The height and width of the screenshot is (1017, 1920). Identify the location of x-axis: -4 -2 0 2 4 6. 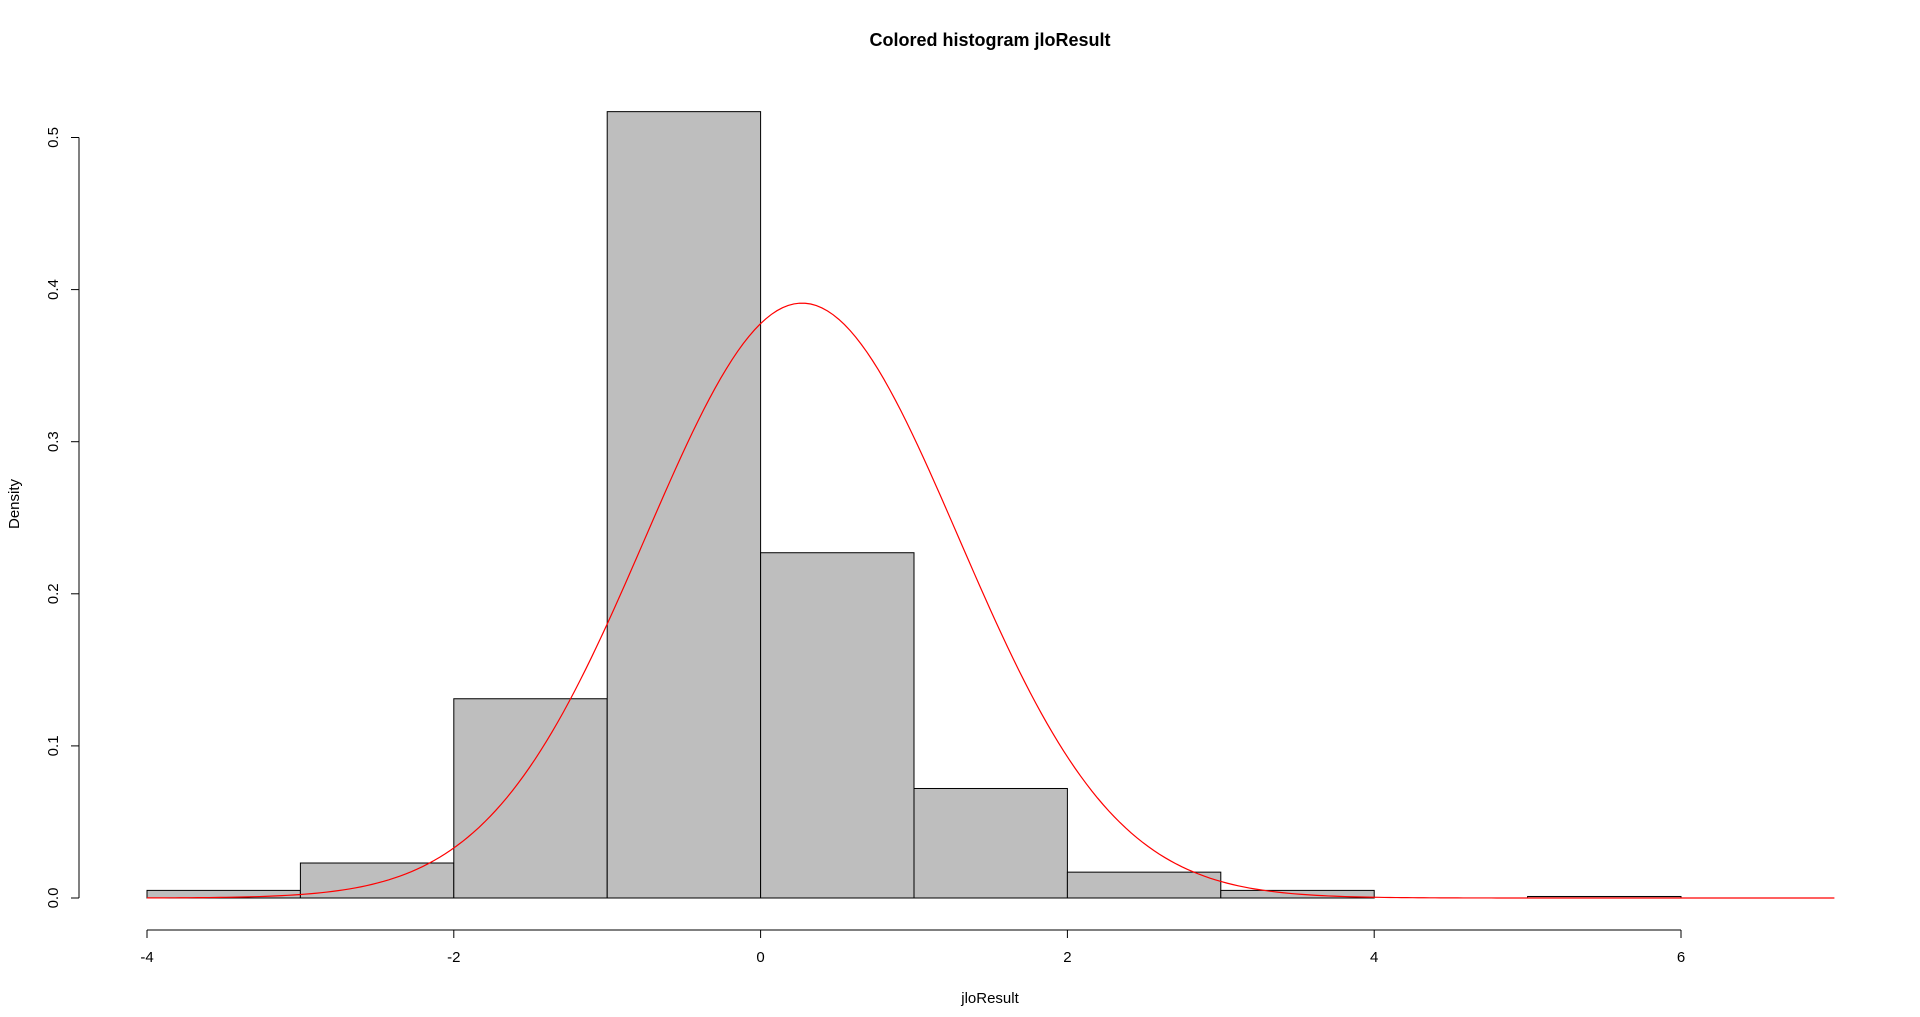
(912, 947).